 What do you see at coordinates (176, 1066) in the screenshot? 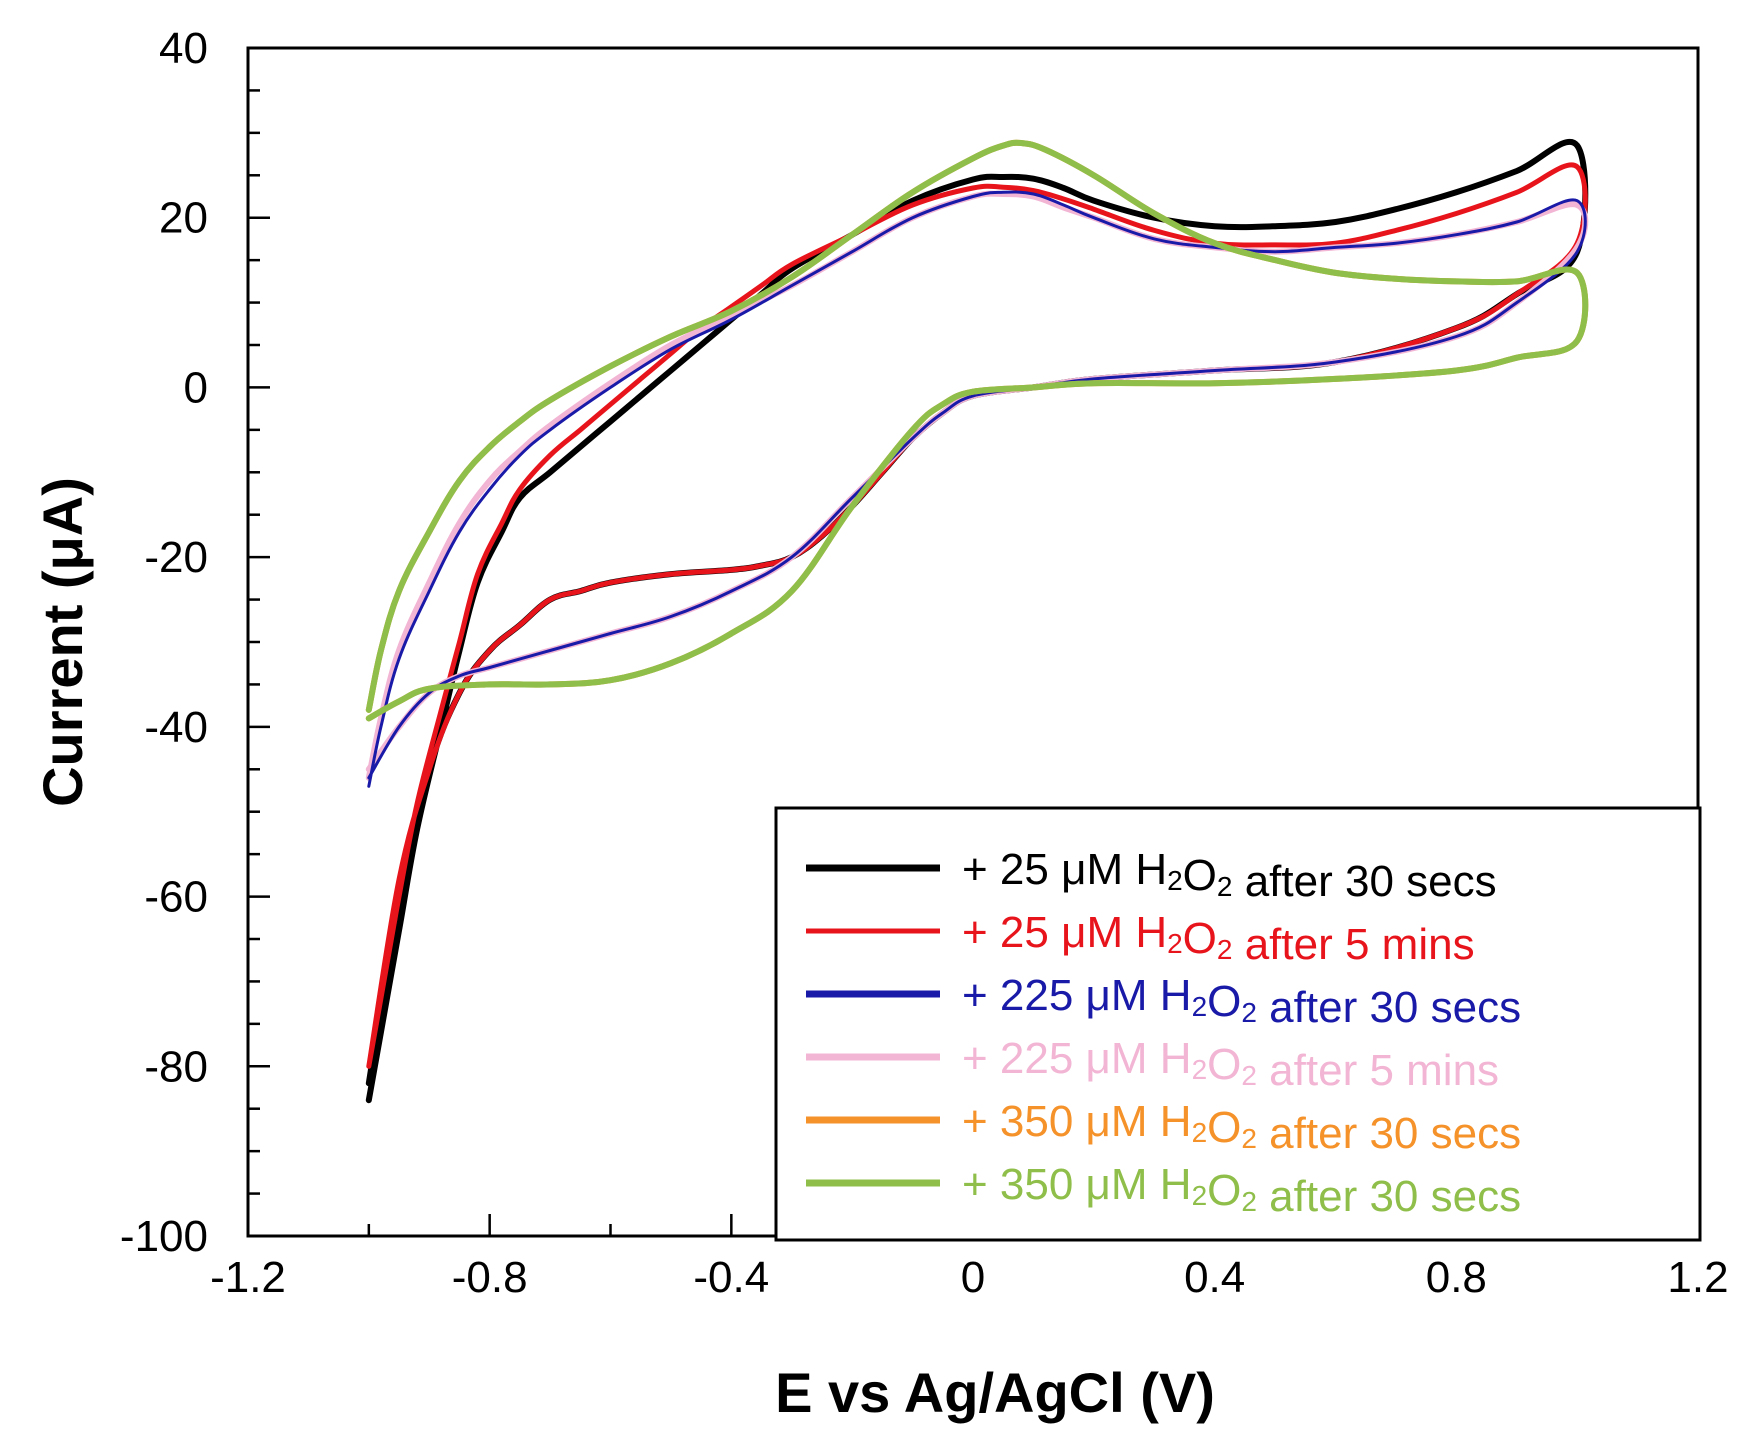
I see `y-tick-label: -80` at bounding box center [176, 1066].